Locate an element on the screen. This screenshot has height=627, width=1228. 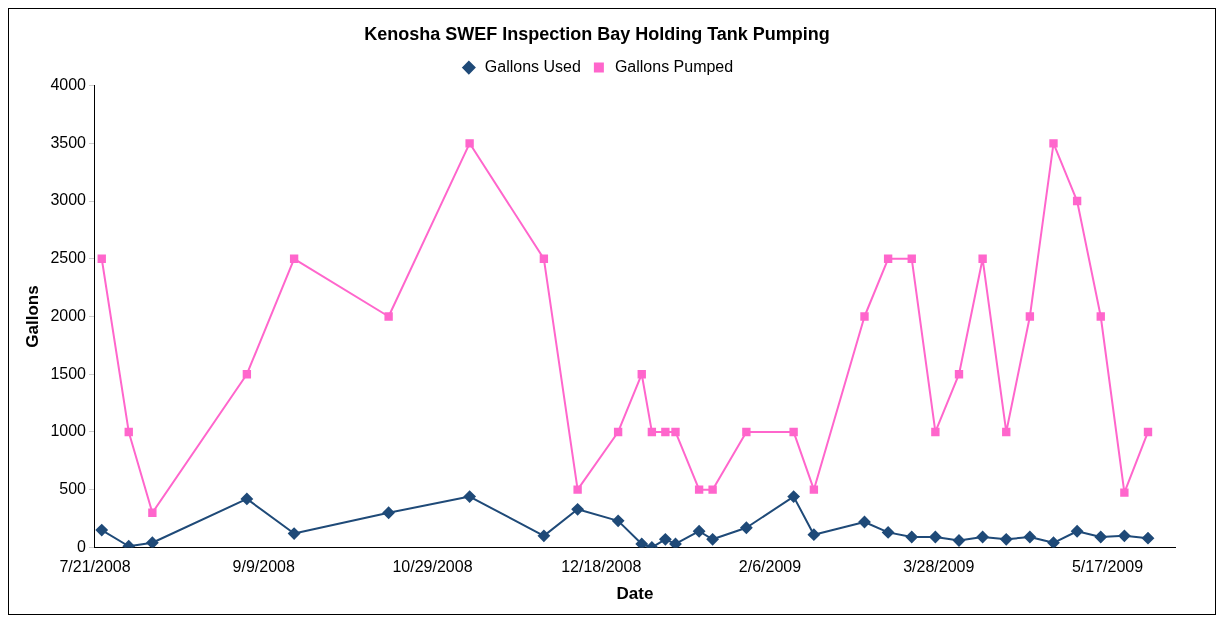
legend-label: Gallons Used is located at coordinates (532, 67).